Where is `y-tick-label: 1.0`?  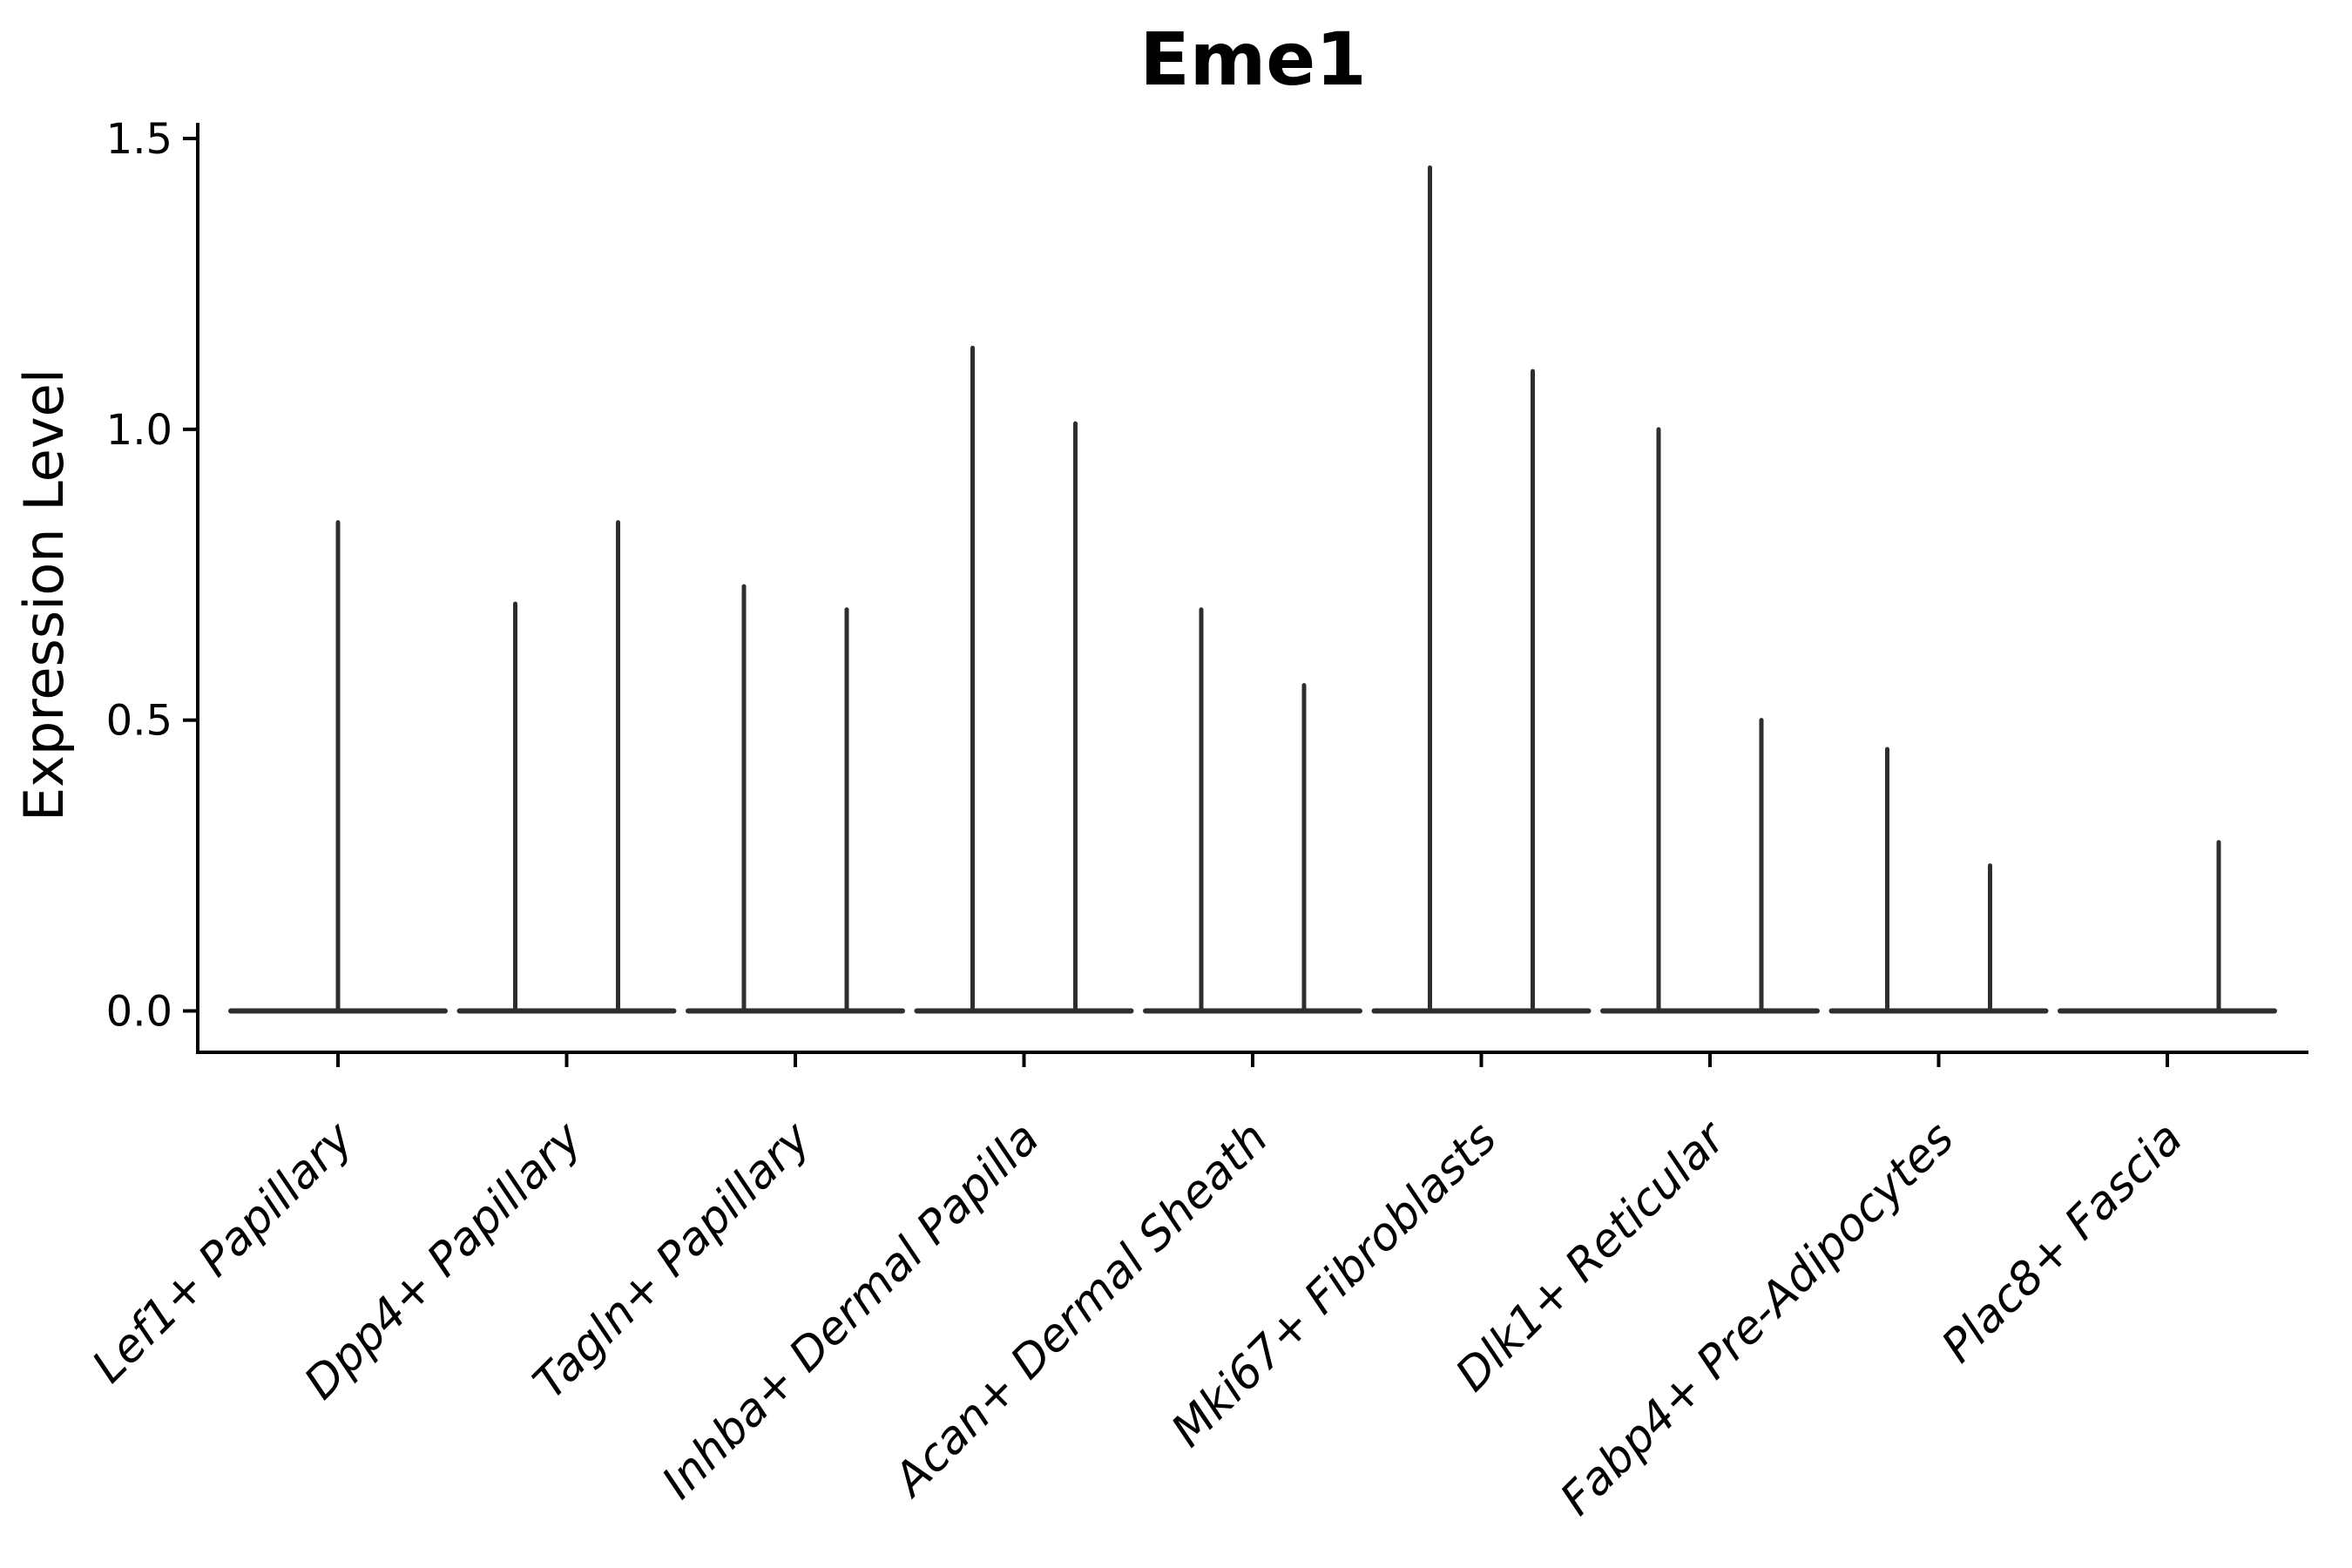 y-tick-label: 1.0 is located at coordinates (139, 430).